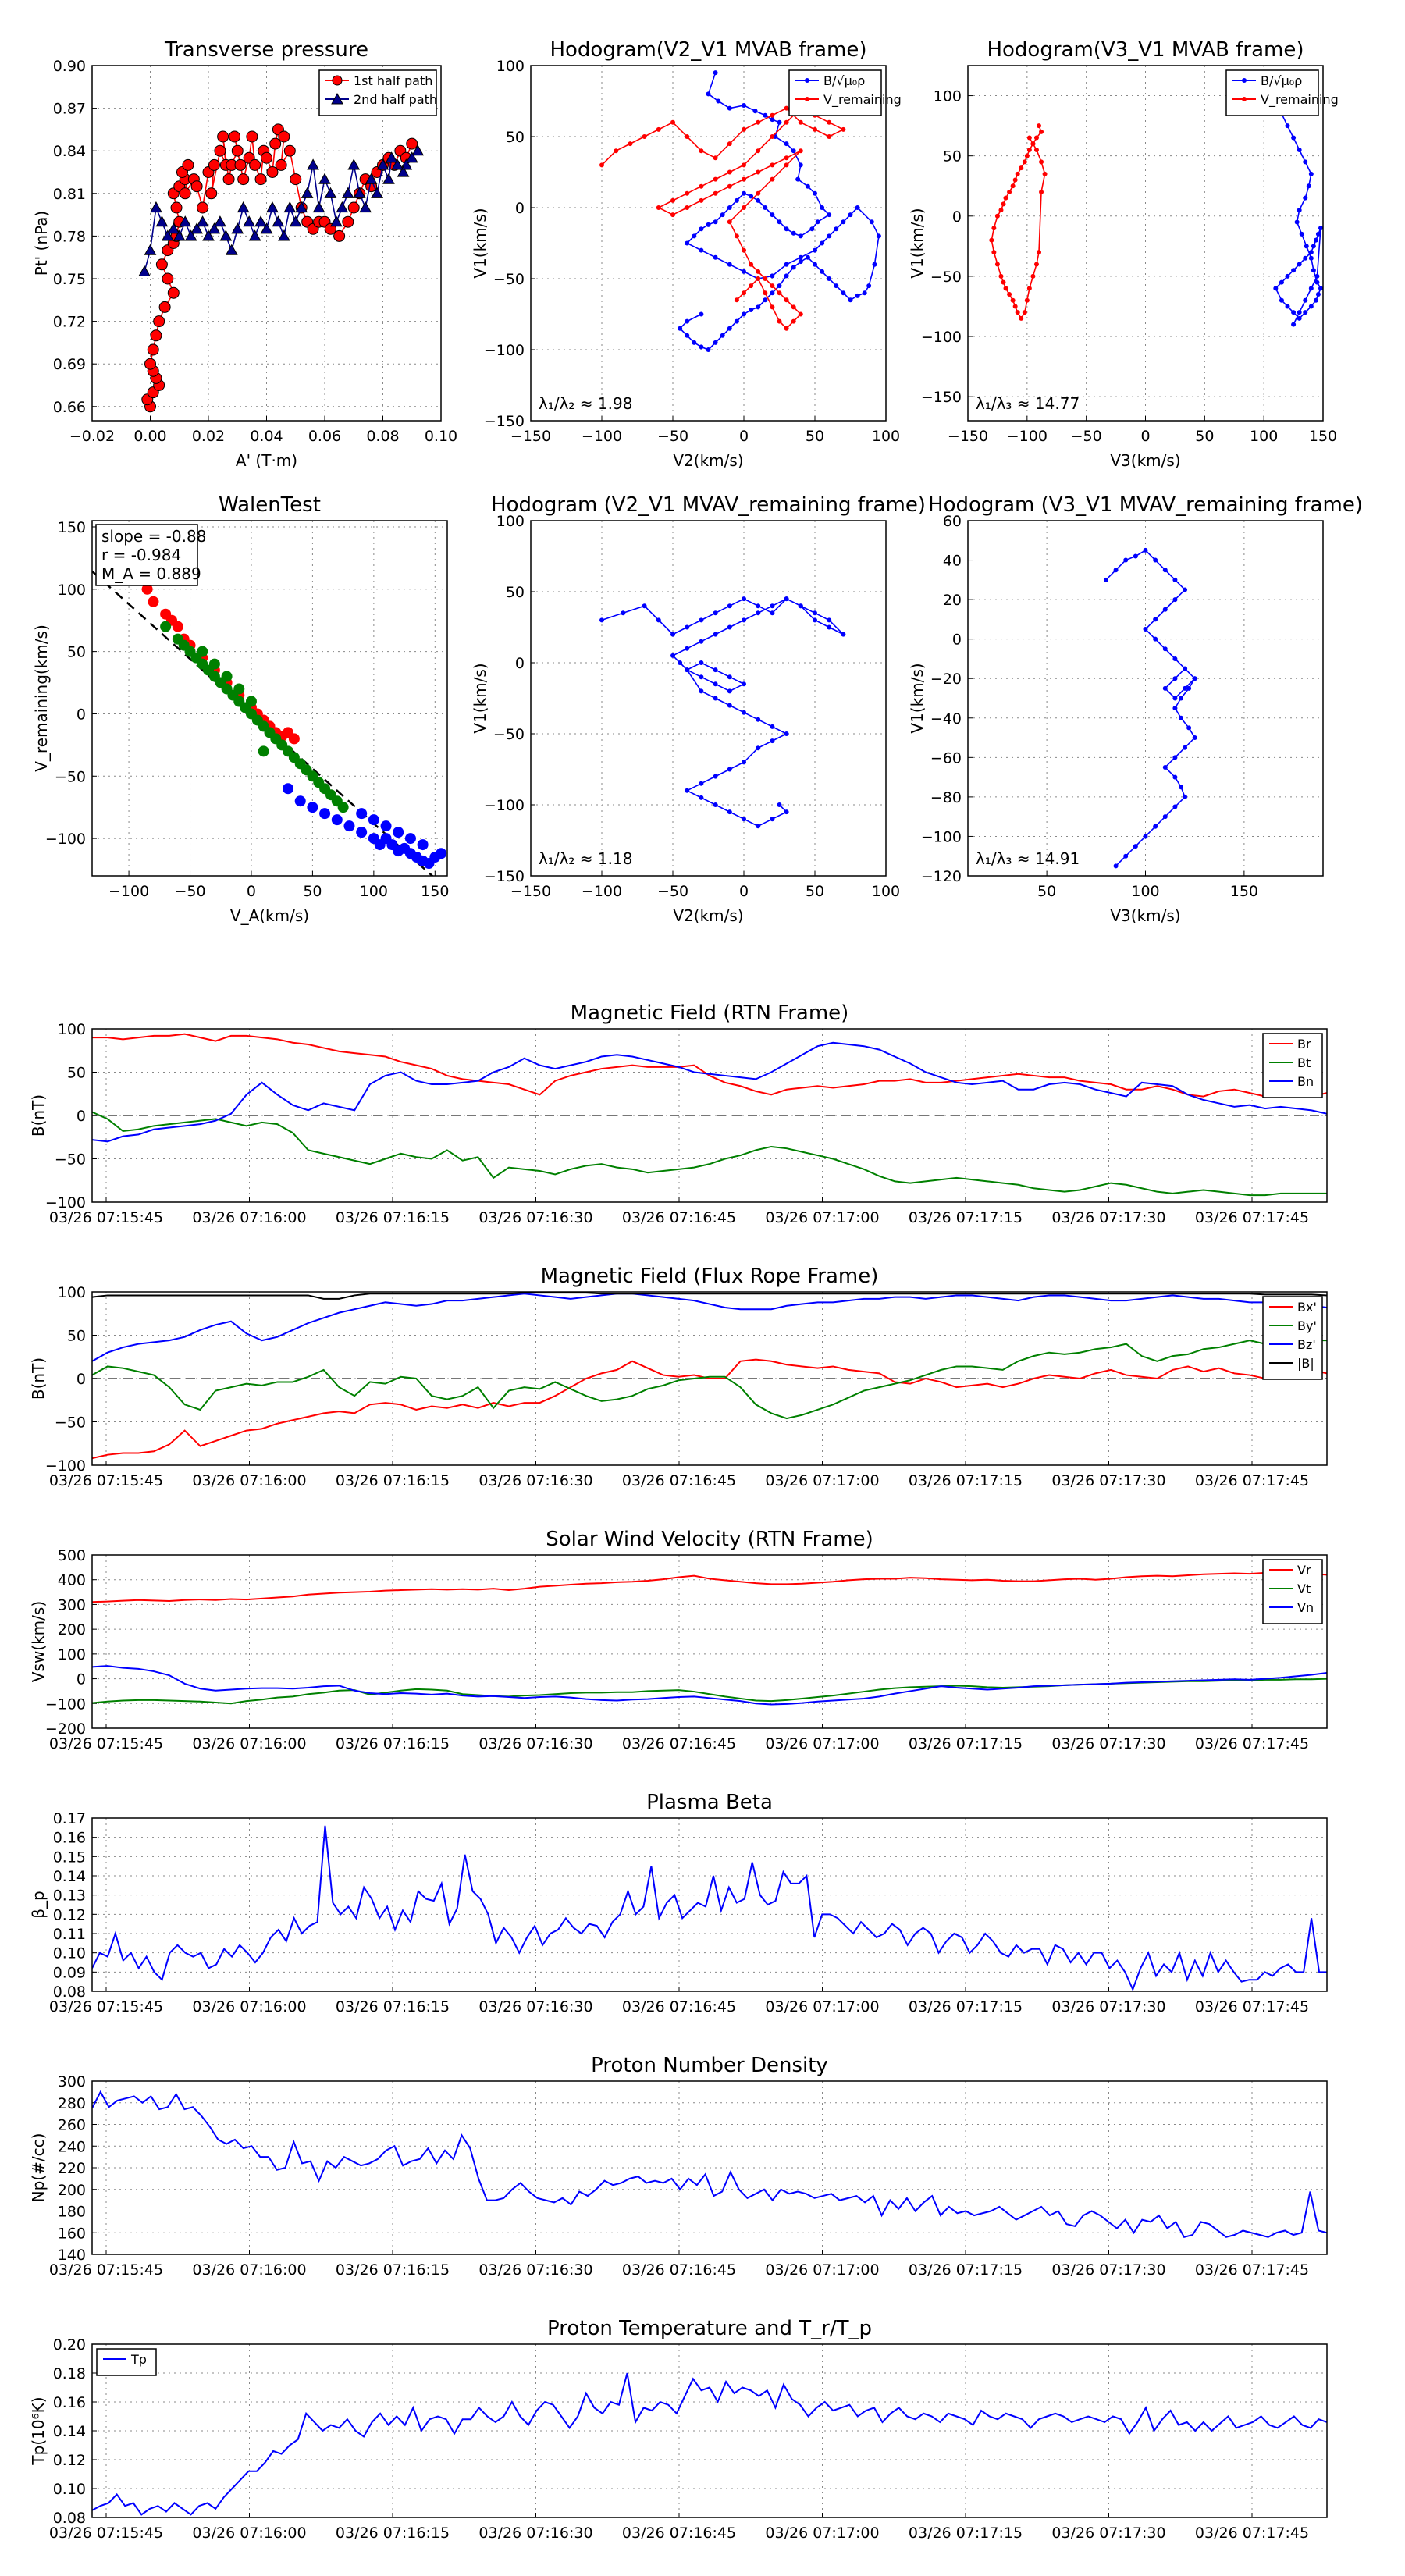  What do you see at coordinates (38, 2168) in the screenshot?
I see `y-axis-label: Np(#/cc)` at bounding box center [38, 2168].